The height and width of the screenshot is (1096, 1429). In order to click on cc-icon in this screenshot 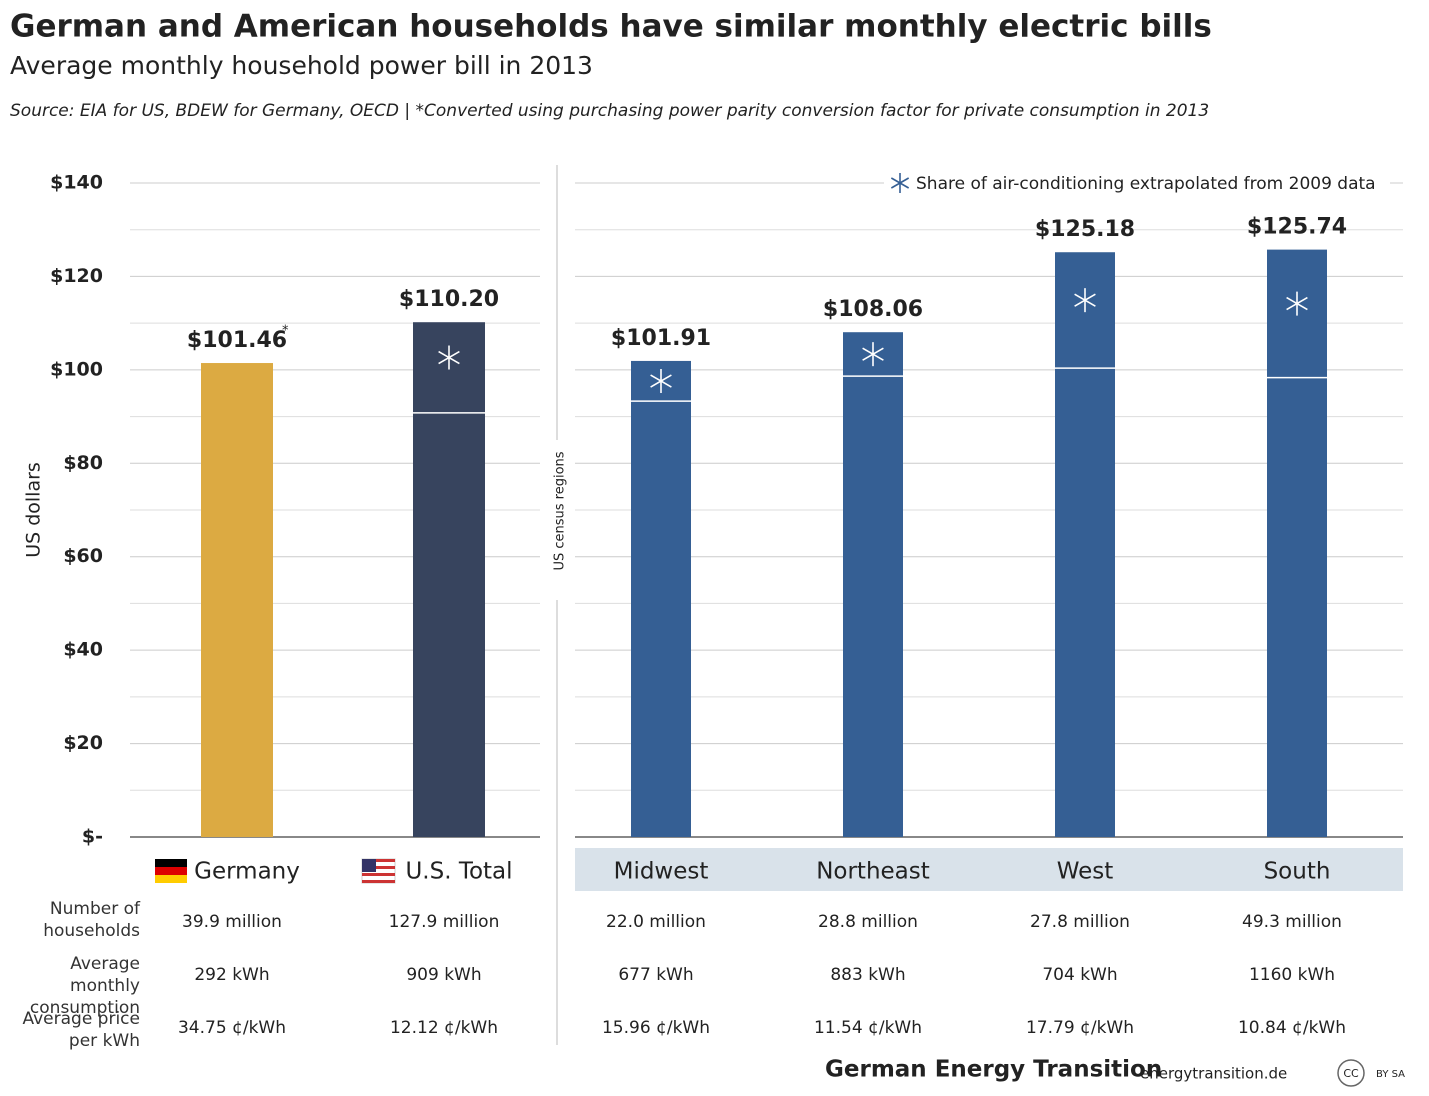, I will do `click(1351, 1073)`.